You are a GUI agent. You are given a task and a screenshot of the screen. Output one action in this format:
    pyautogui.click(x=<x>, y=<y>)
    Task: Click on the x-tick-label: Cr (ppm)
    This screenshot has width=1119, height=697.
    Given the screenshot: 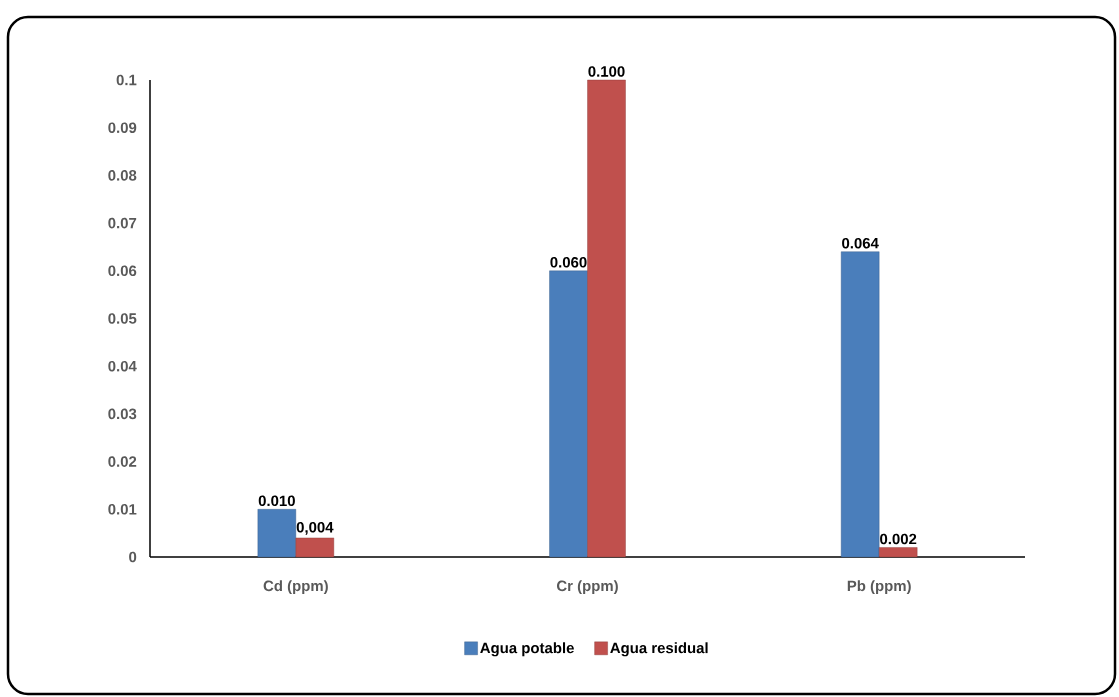 What is the action you would take?
    pyautogui.click(x=587, y=587)
    